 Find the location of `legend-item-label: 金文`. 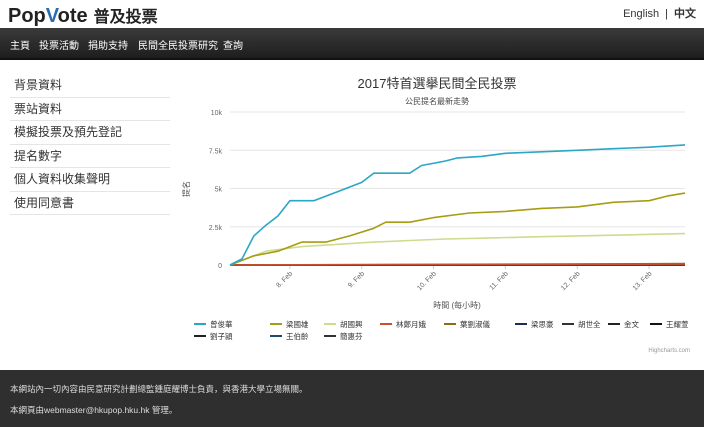

legend-item-label: 金文 is located at coordinates (631, 324).